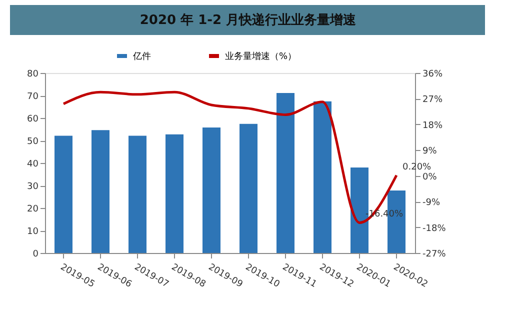 The image size is (509, 336). I want to click on y2-tick-label: 9%, so click(430, 151).